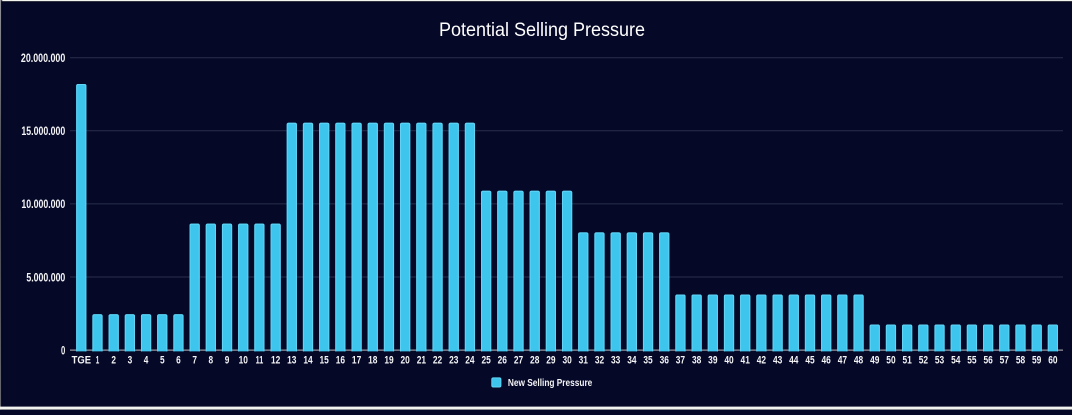 The width and height of the screenshot is (1072, 415). Describe the element at coordinates (584, 361) in the screenshot. I see `svg-text: 31` at that location.